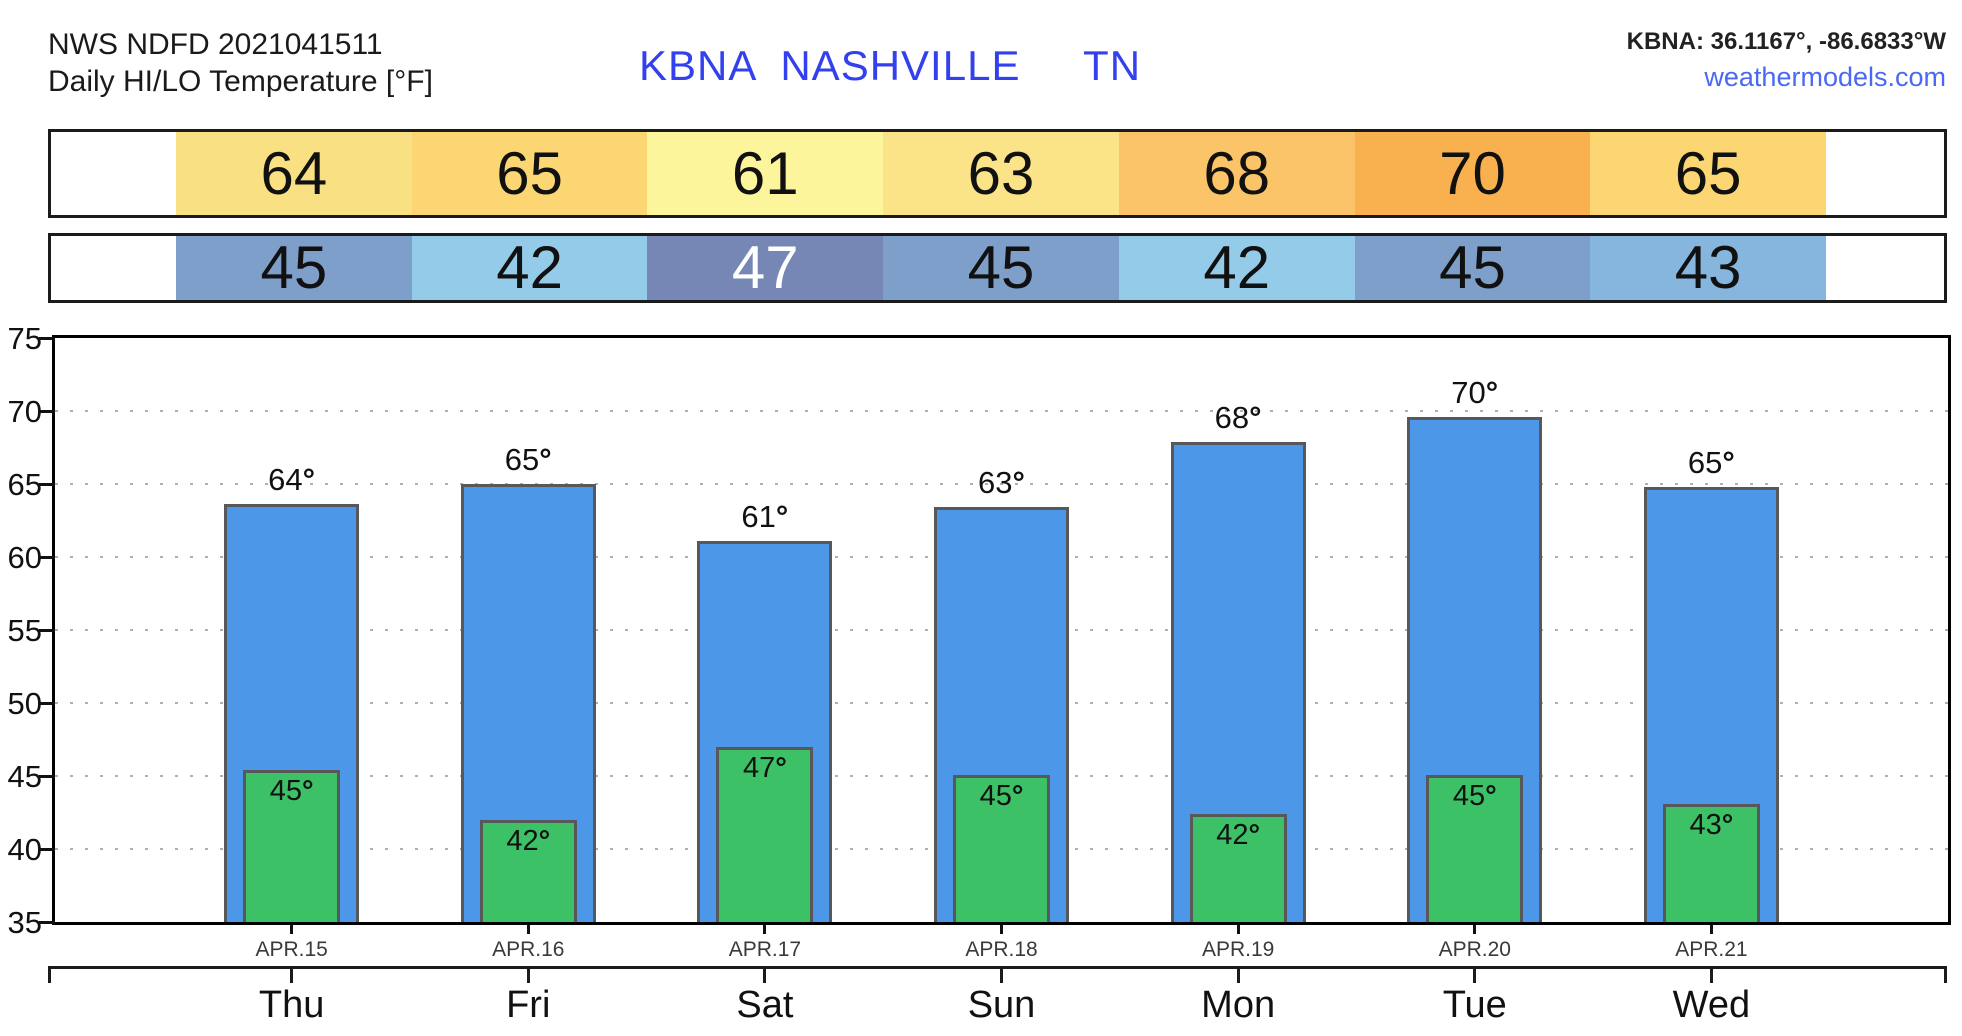 The image size is (1962, 1036). Describe the element at coordinates (1711, 949) in the screenshot. I see `date-label: APR.21` at that location.